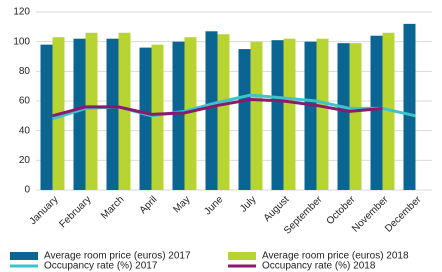 Image resolution: width=442 pixels, height=272 pixels. I want to click on x-tick-label: January, so click(44, 210).